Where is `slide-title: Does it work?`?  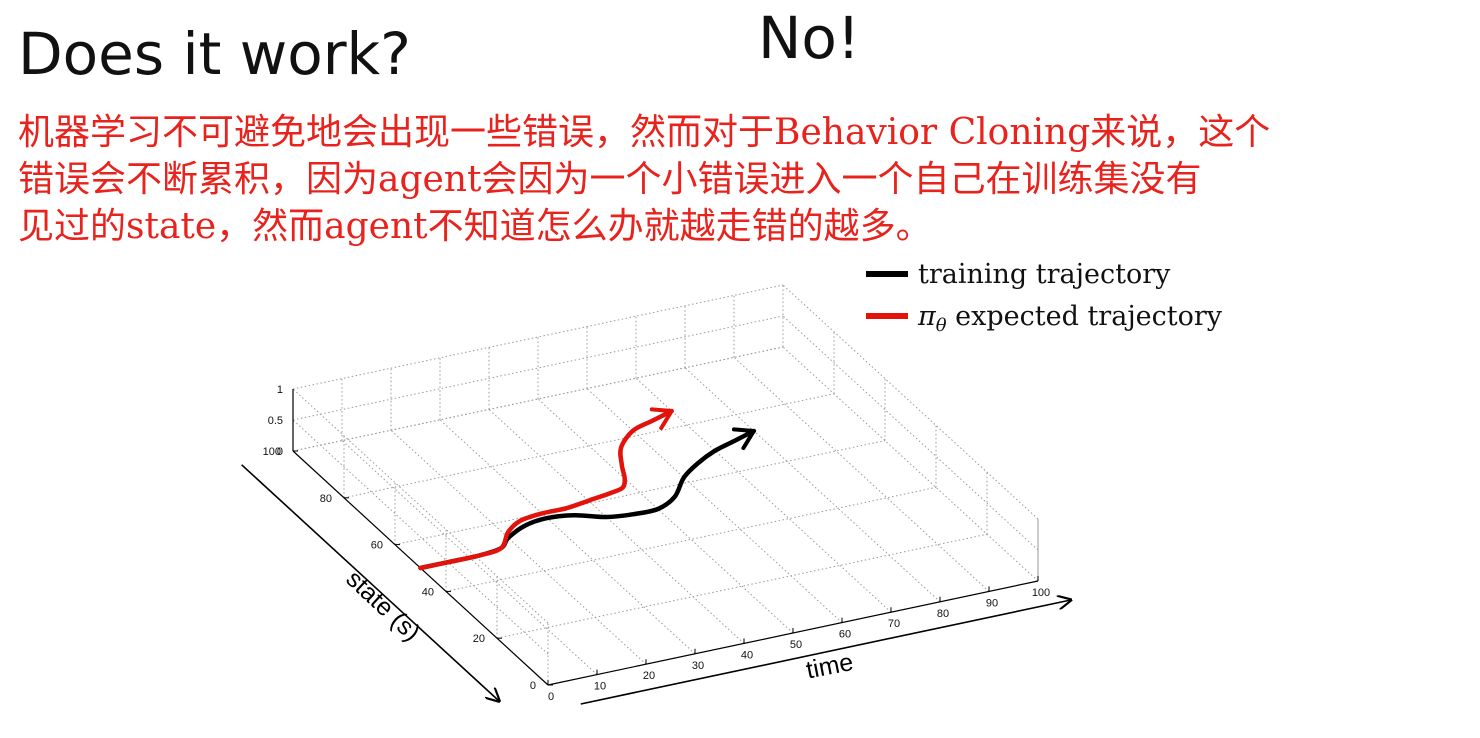
slide-title: Does it work? is located at coordinates (214, 54).